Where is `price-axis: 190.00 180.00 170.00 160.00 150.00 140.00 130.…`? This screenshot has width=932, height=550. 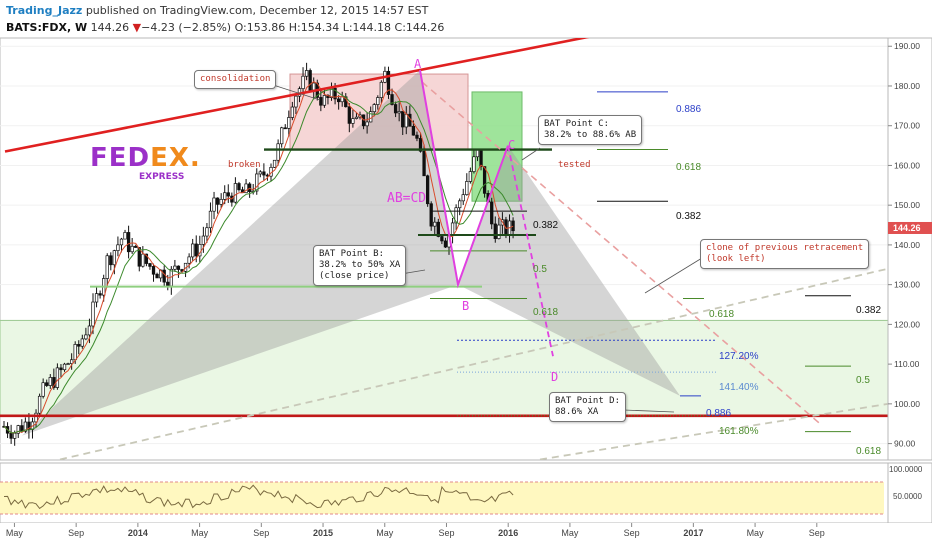 price-axis: 190.00 180.00 170.00 160.00 150.00 140.00 130.… is located at coordinates (909, 249).